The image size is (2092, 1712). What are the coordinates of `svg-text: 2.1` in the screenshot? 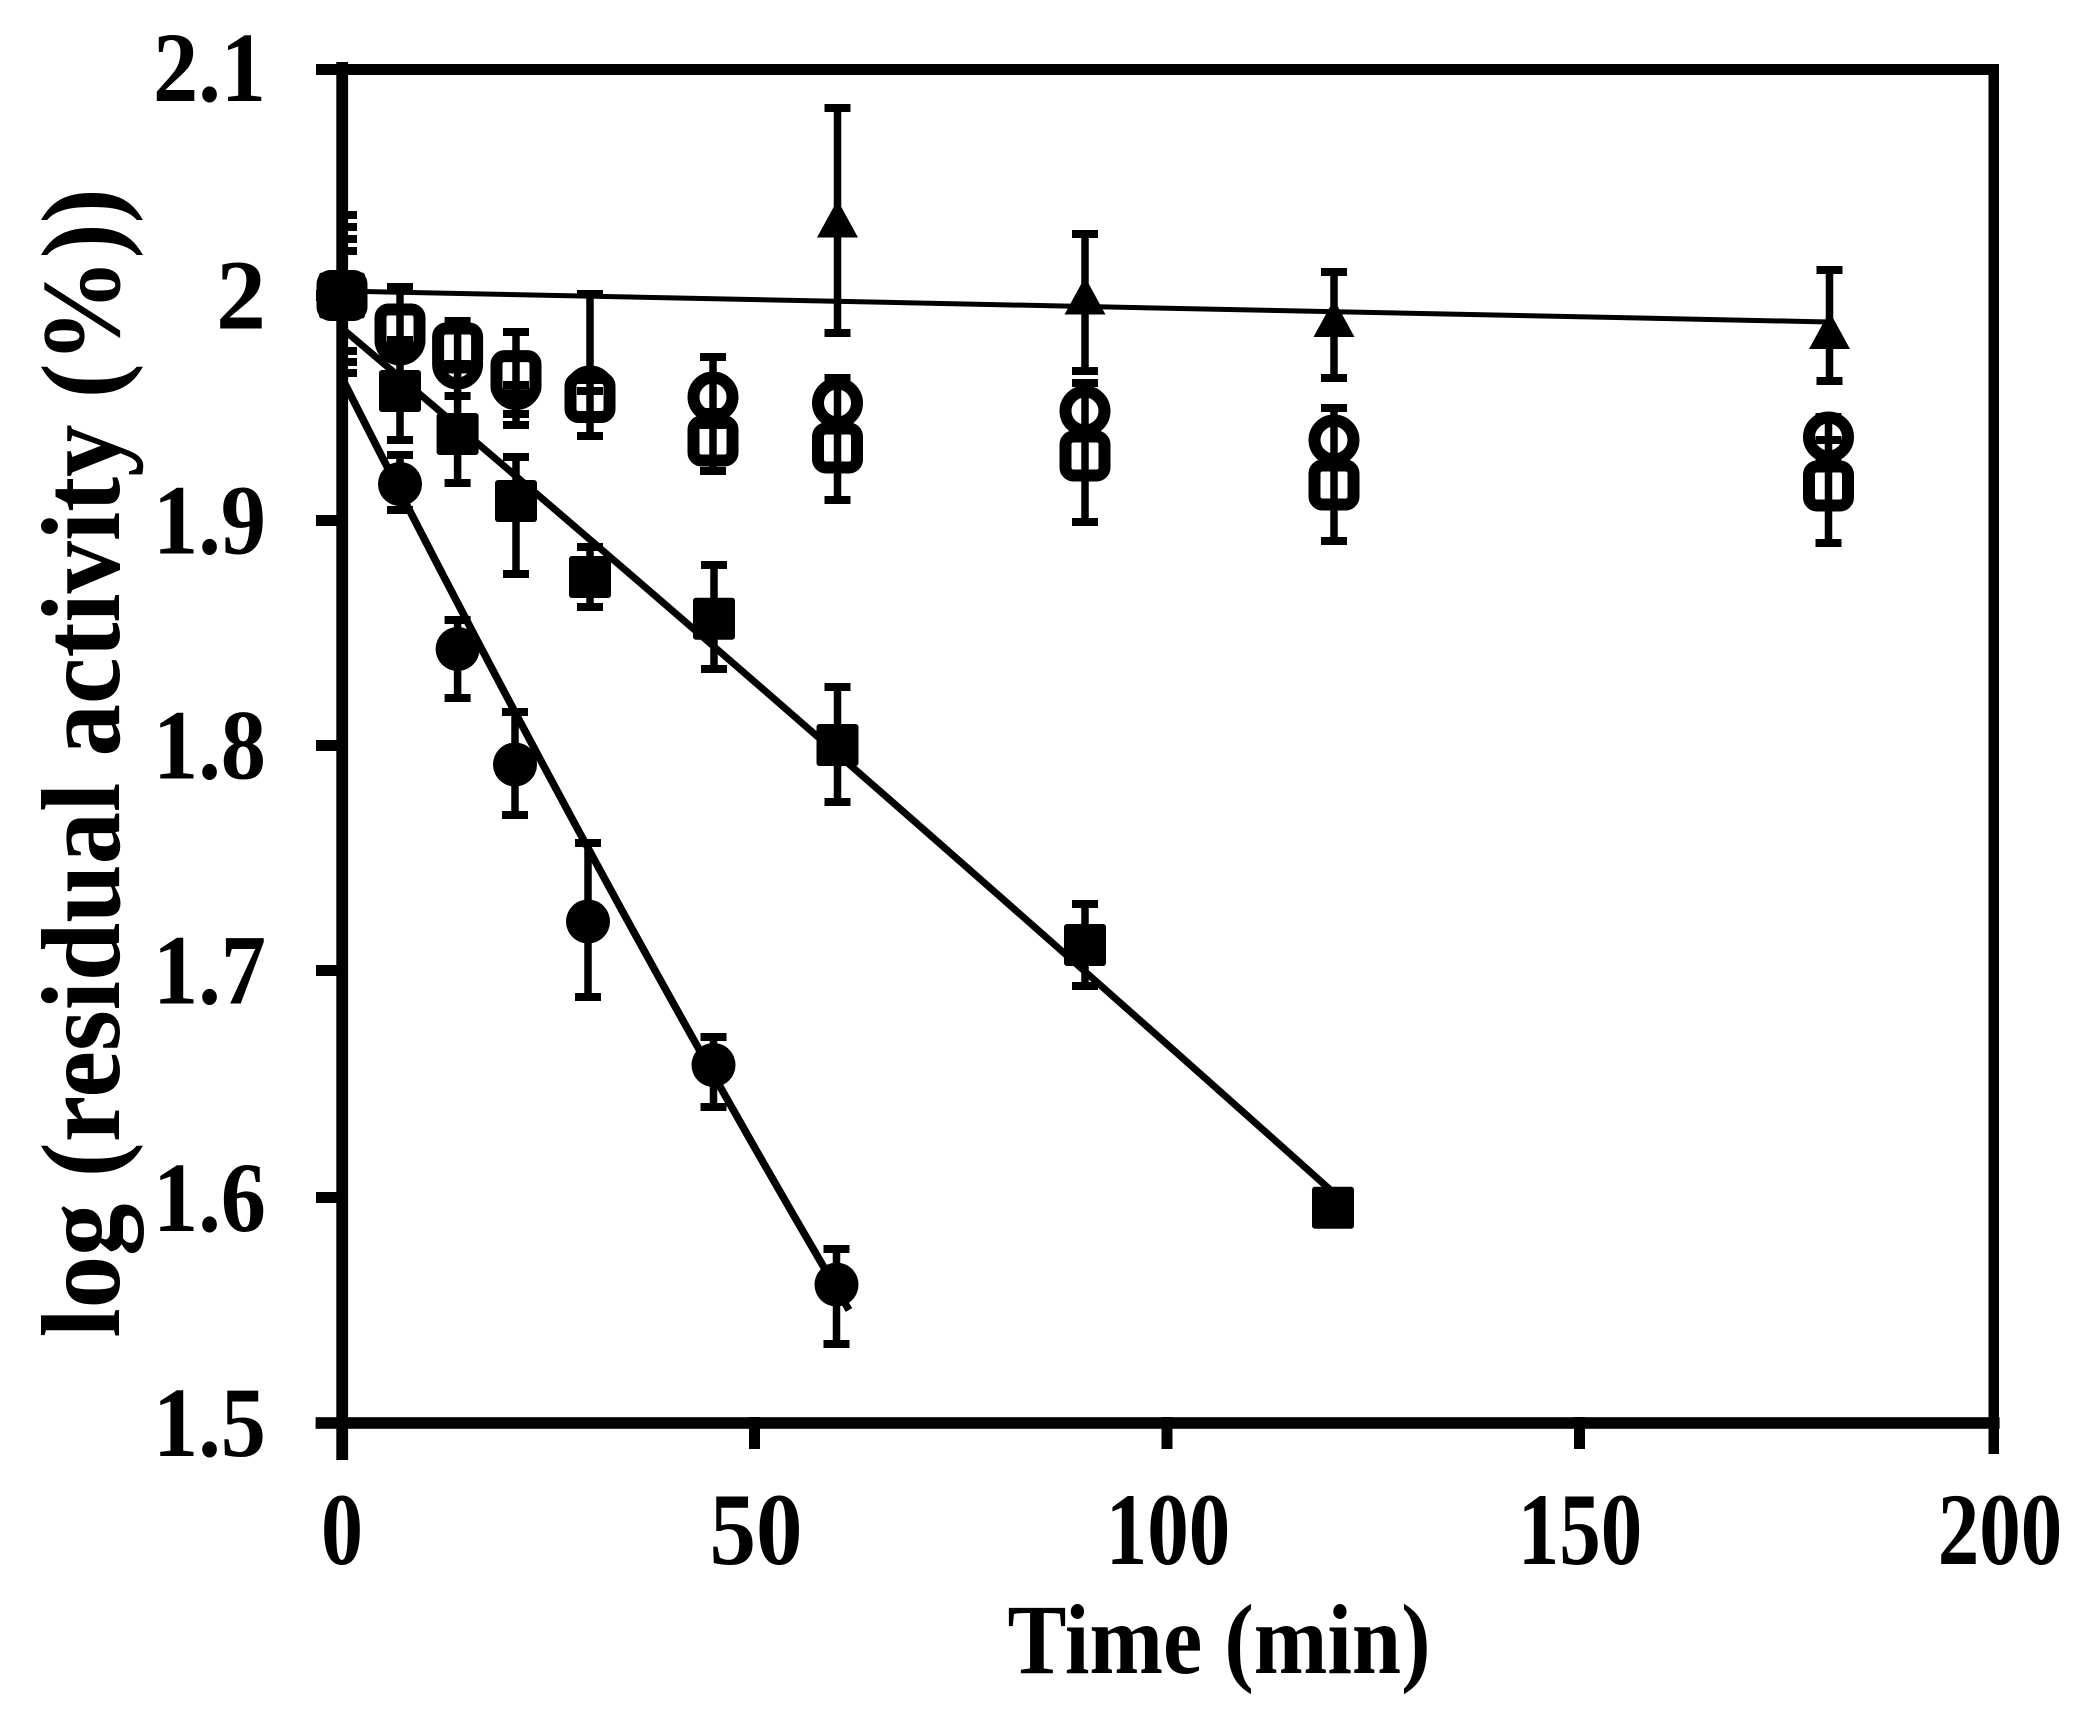 It's located at (209, 67).